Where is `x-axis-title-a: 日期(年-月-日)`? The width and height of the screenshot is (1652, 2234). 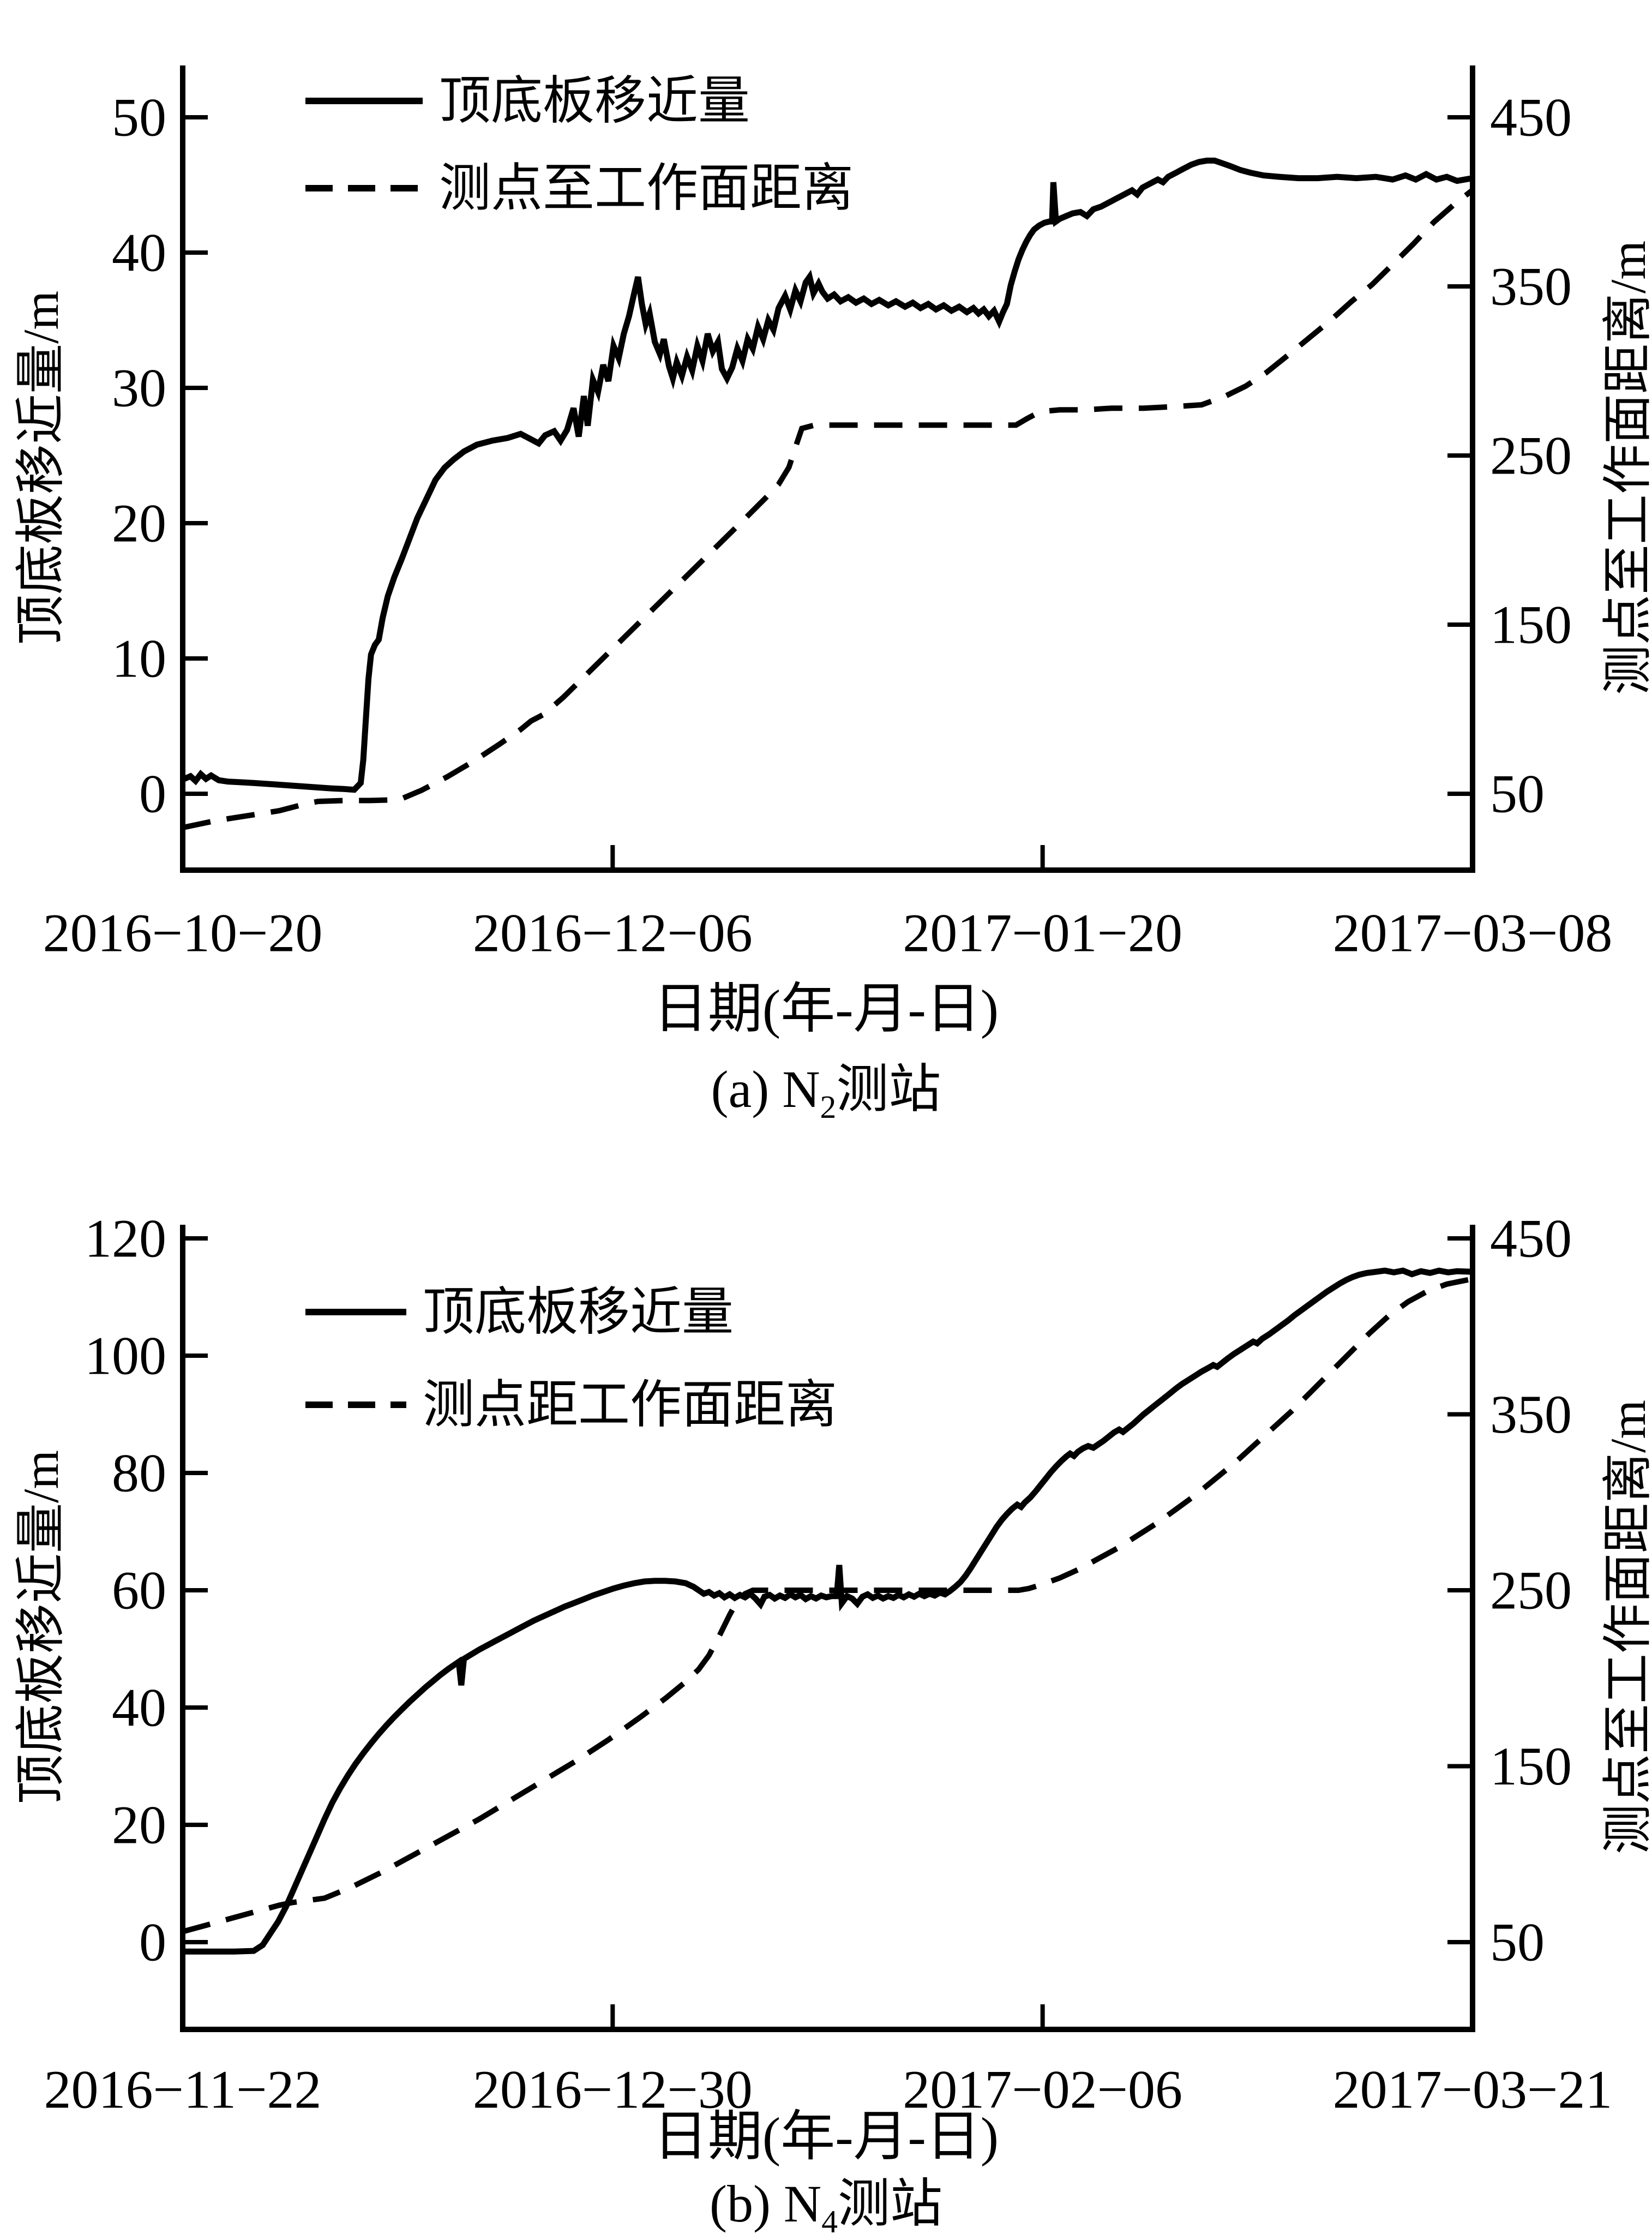
x-axis-title-a: 日期(年-月-日) is located at coordinates (826, 1009).